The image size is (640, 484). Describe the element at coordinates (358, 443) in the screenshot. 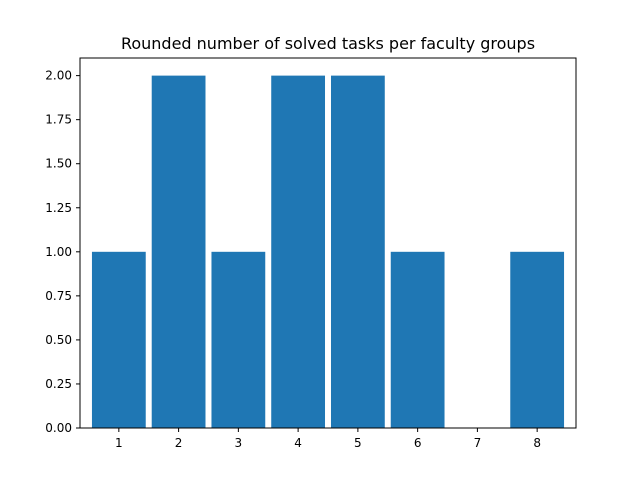

I see `x-tick-label: 5` at that location.